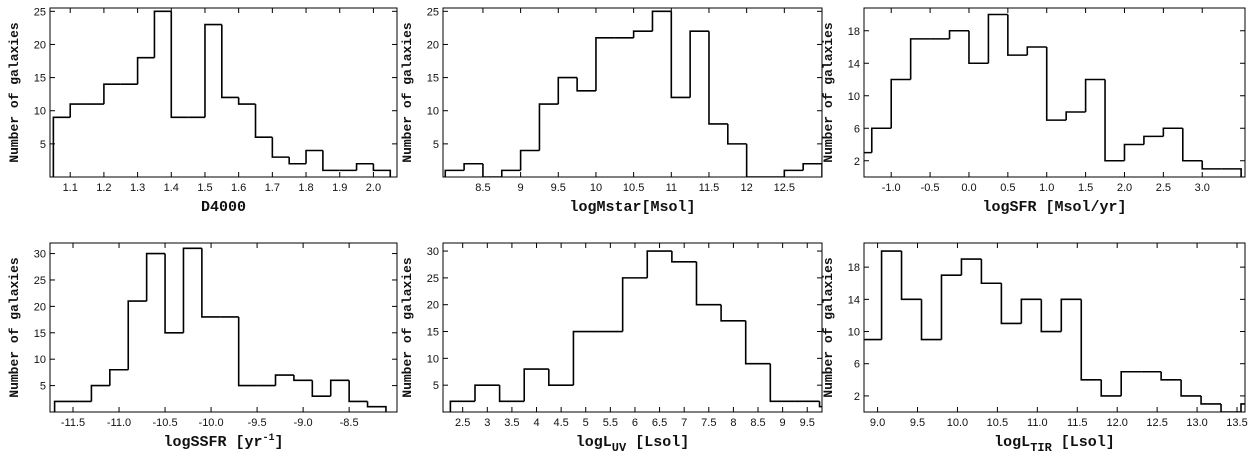  What do you see at coordinates (257, 423) in the screenshot?
I see `x-tick-label: -9.5` at bounding box center [257, 423].